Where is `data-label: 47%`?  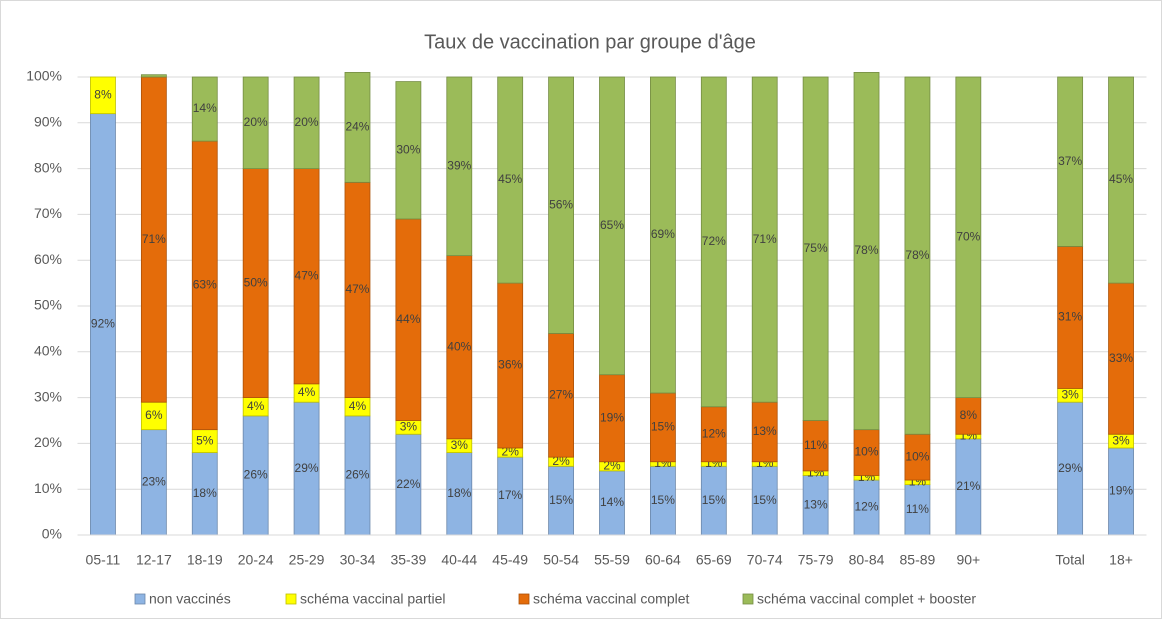 data-label: 47% is located at coordinates (357, 289).